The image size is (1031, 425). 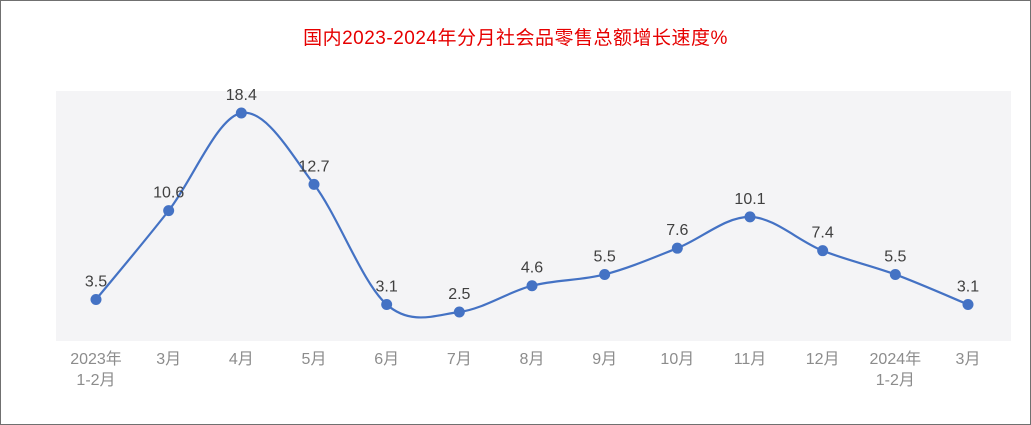 What do you see at coordinates (749, 199) in the screenshot?
I see `data-point-label: 10.1` at bounding box center [749, 199].